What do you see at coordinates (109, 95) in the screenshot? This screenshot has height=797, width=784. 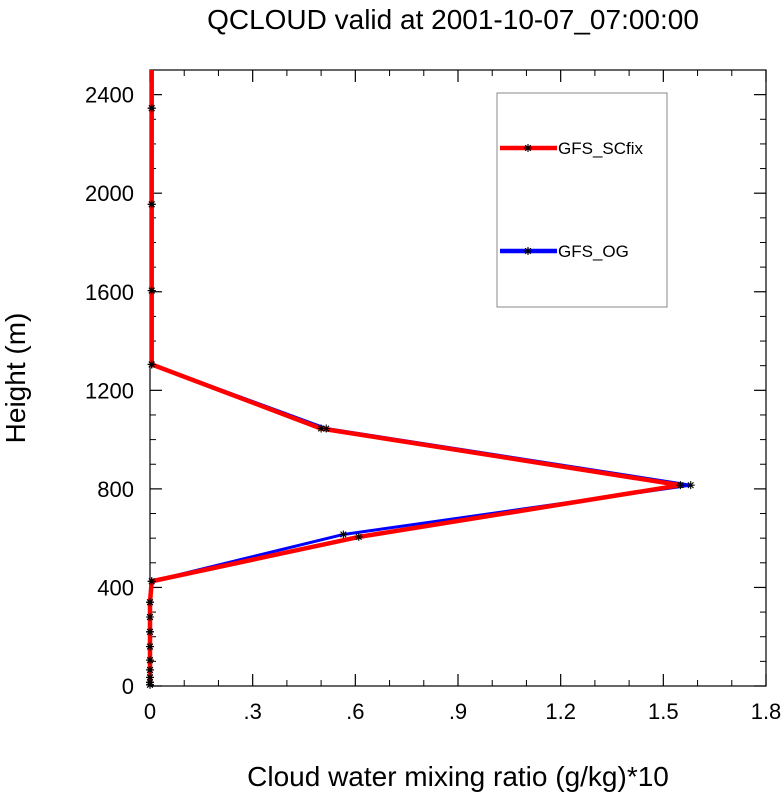 I see `y-tick-label: 2400` at bounding box center [109, 95].